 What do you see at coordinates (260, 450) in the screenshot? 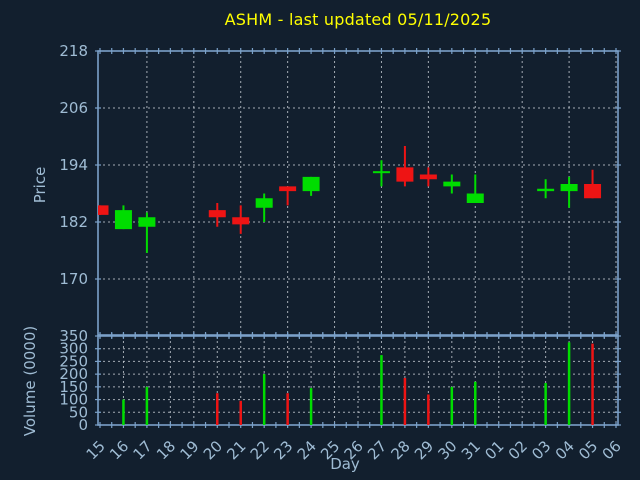
I see `day-tick-label: 22` at bounding box center [260, 450].